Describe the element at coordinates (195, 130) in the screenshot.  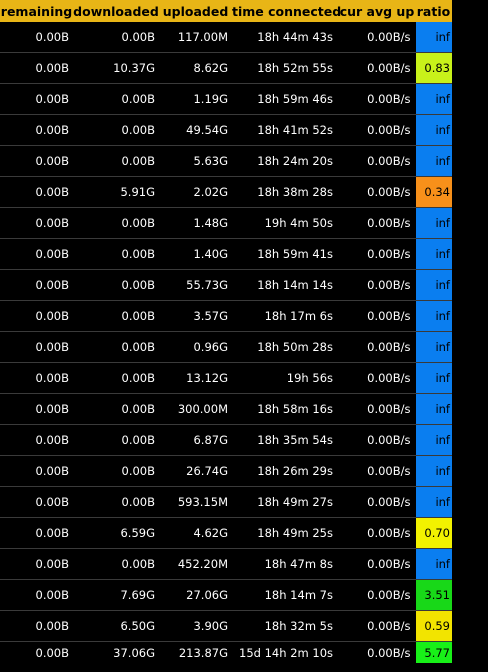
I see `uploaded-cell: 49.54G` at that location.